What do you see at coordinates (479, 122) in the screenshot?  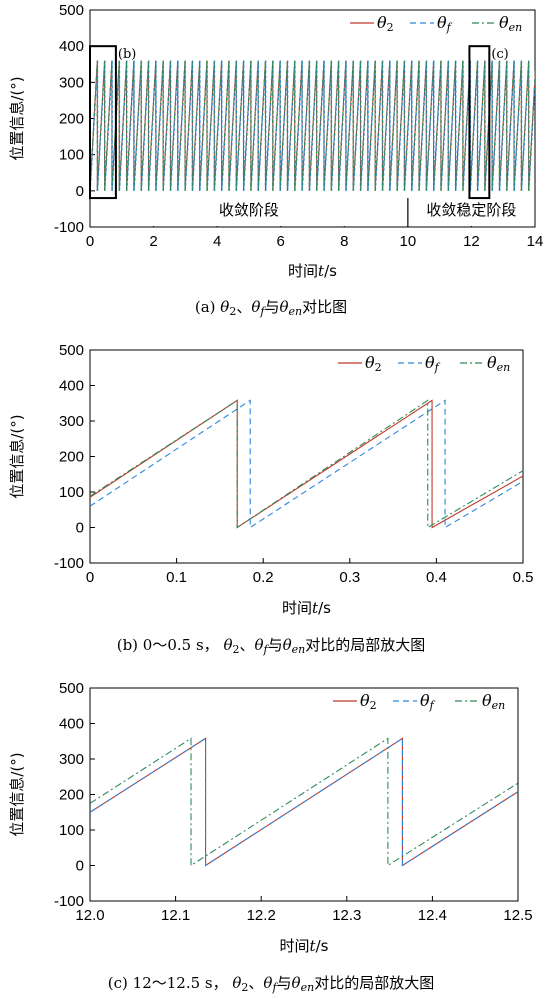 I see `zoom-box-c` at bounding box center [479, 122].